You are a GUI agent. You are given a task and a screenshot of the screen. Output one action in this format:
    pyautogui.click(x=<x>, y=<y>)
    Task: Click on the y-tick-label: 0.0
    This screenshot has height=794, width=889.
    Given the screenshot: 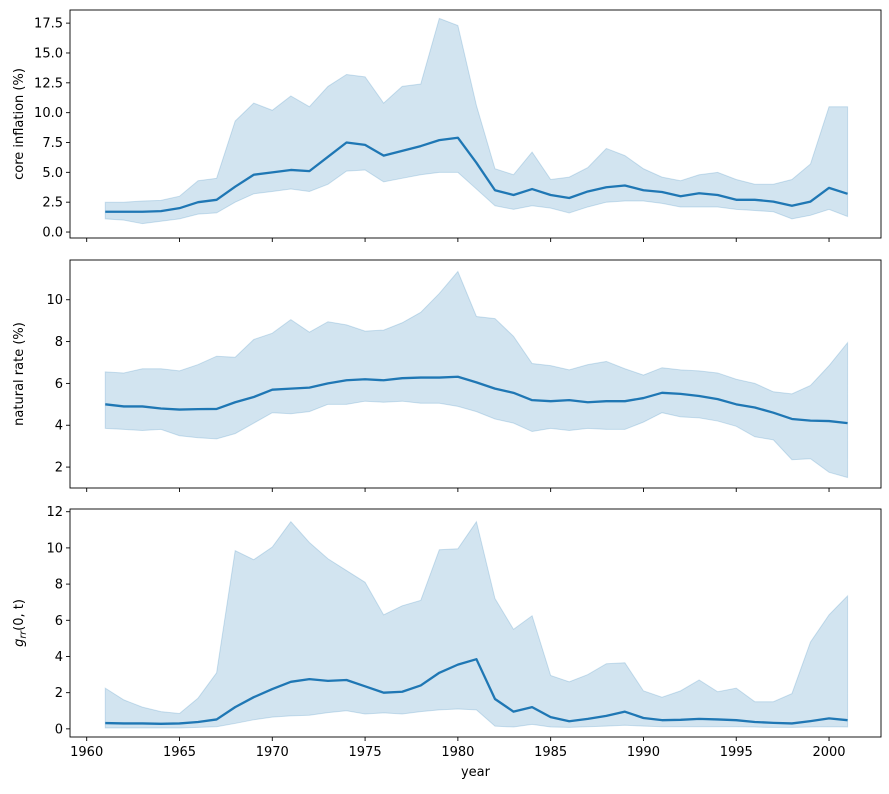 What is the action you would take?
    pyautogui.click(x=52, y=233)
    